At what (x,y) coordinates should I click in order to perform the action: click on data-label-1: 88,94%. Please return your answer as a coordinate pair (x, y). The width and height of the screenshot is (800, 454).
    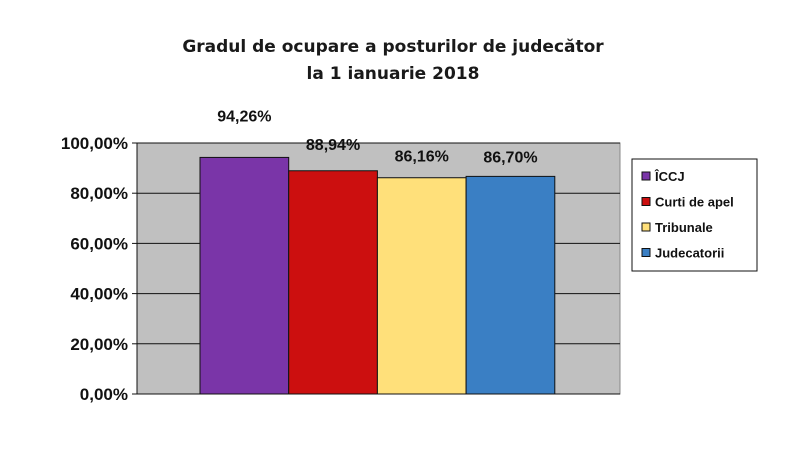
    Looking at the image, I should click on (333, 145).